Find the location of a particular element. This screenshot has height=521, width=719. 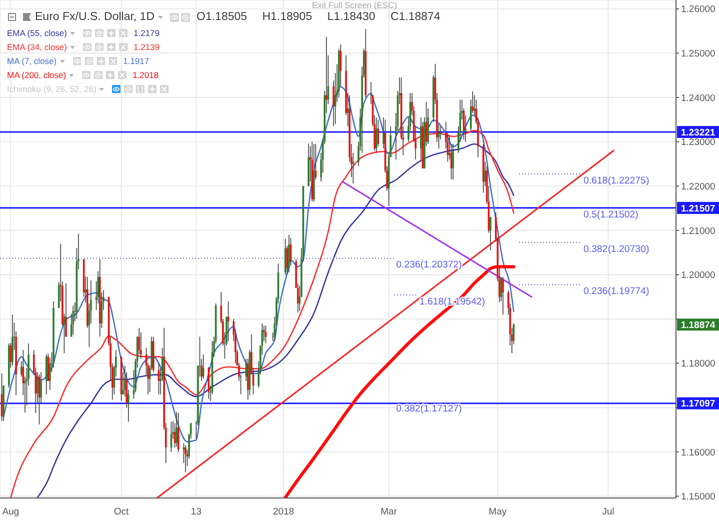

text: EMA (55, close) is located at coordinates (37, 33).